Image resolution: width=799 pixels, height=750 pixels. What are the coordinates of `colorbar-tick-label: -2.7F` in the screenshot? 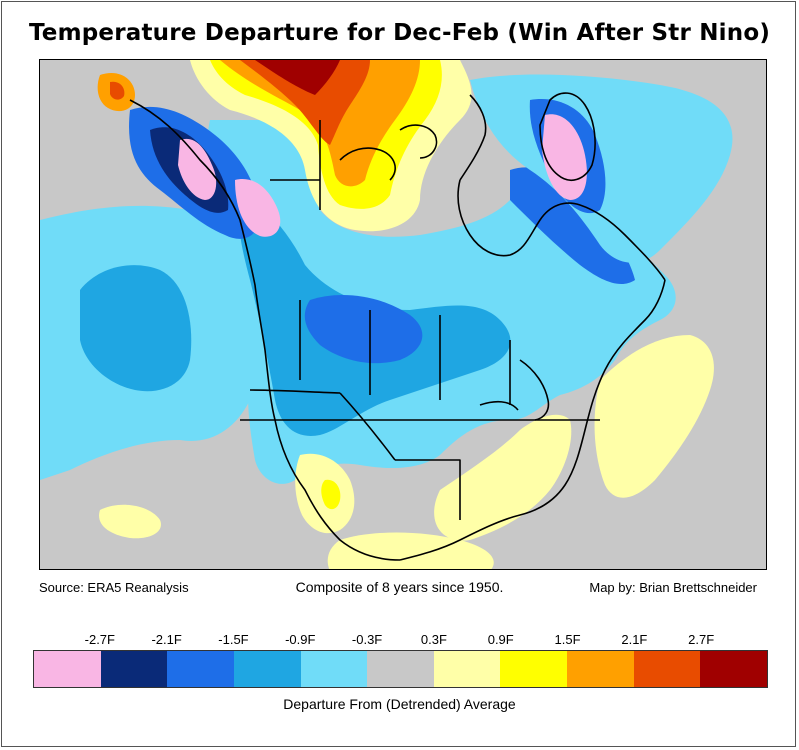 It's located at (99, 639).